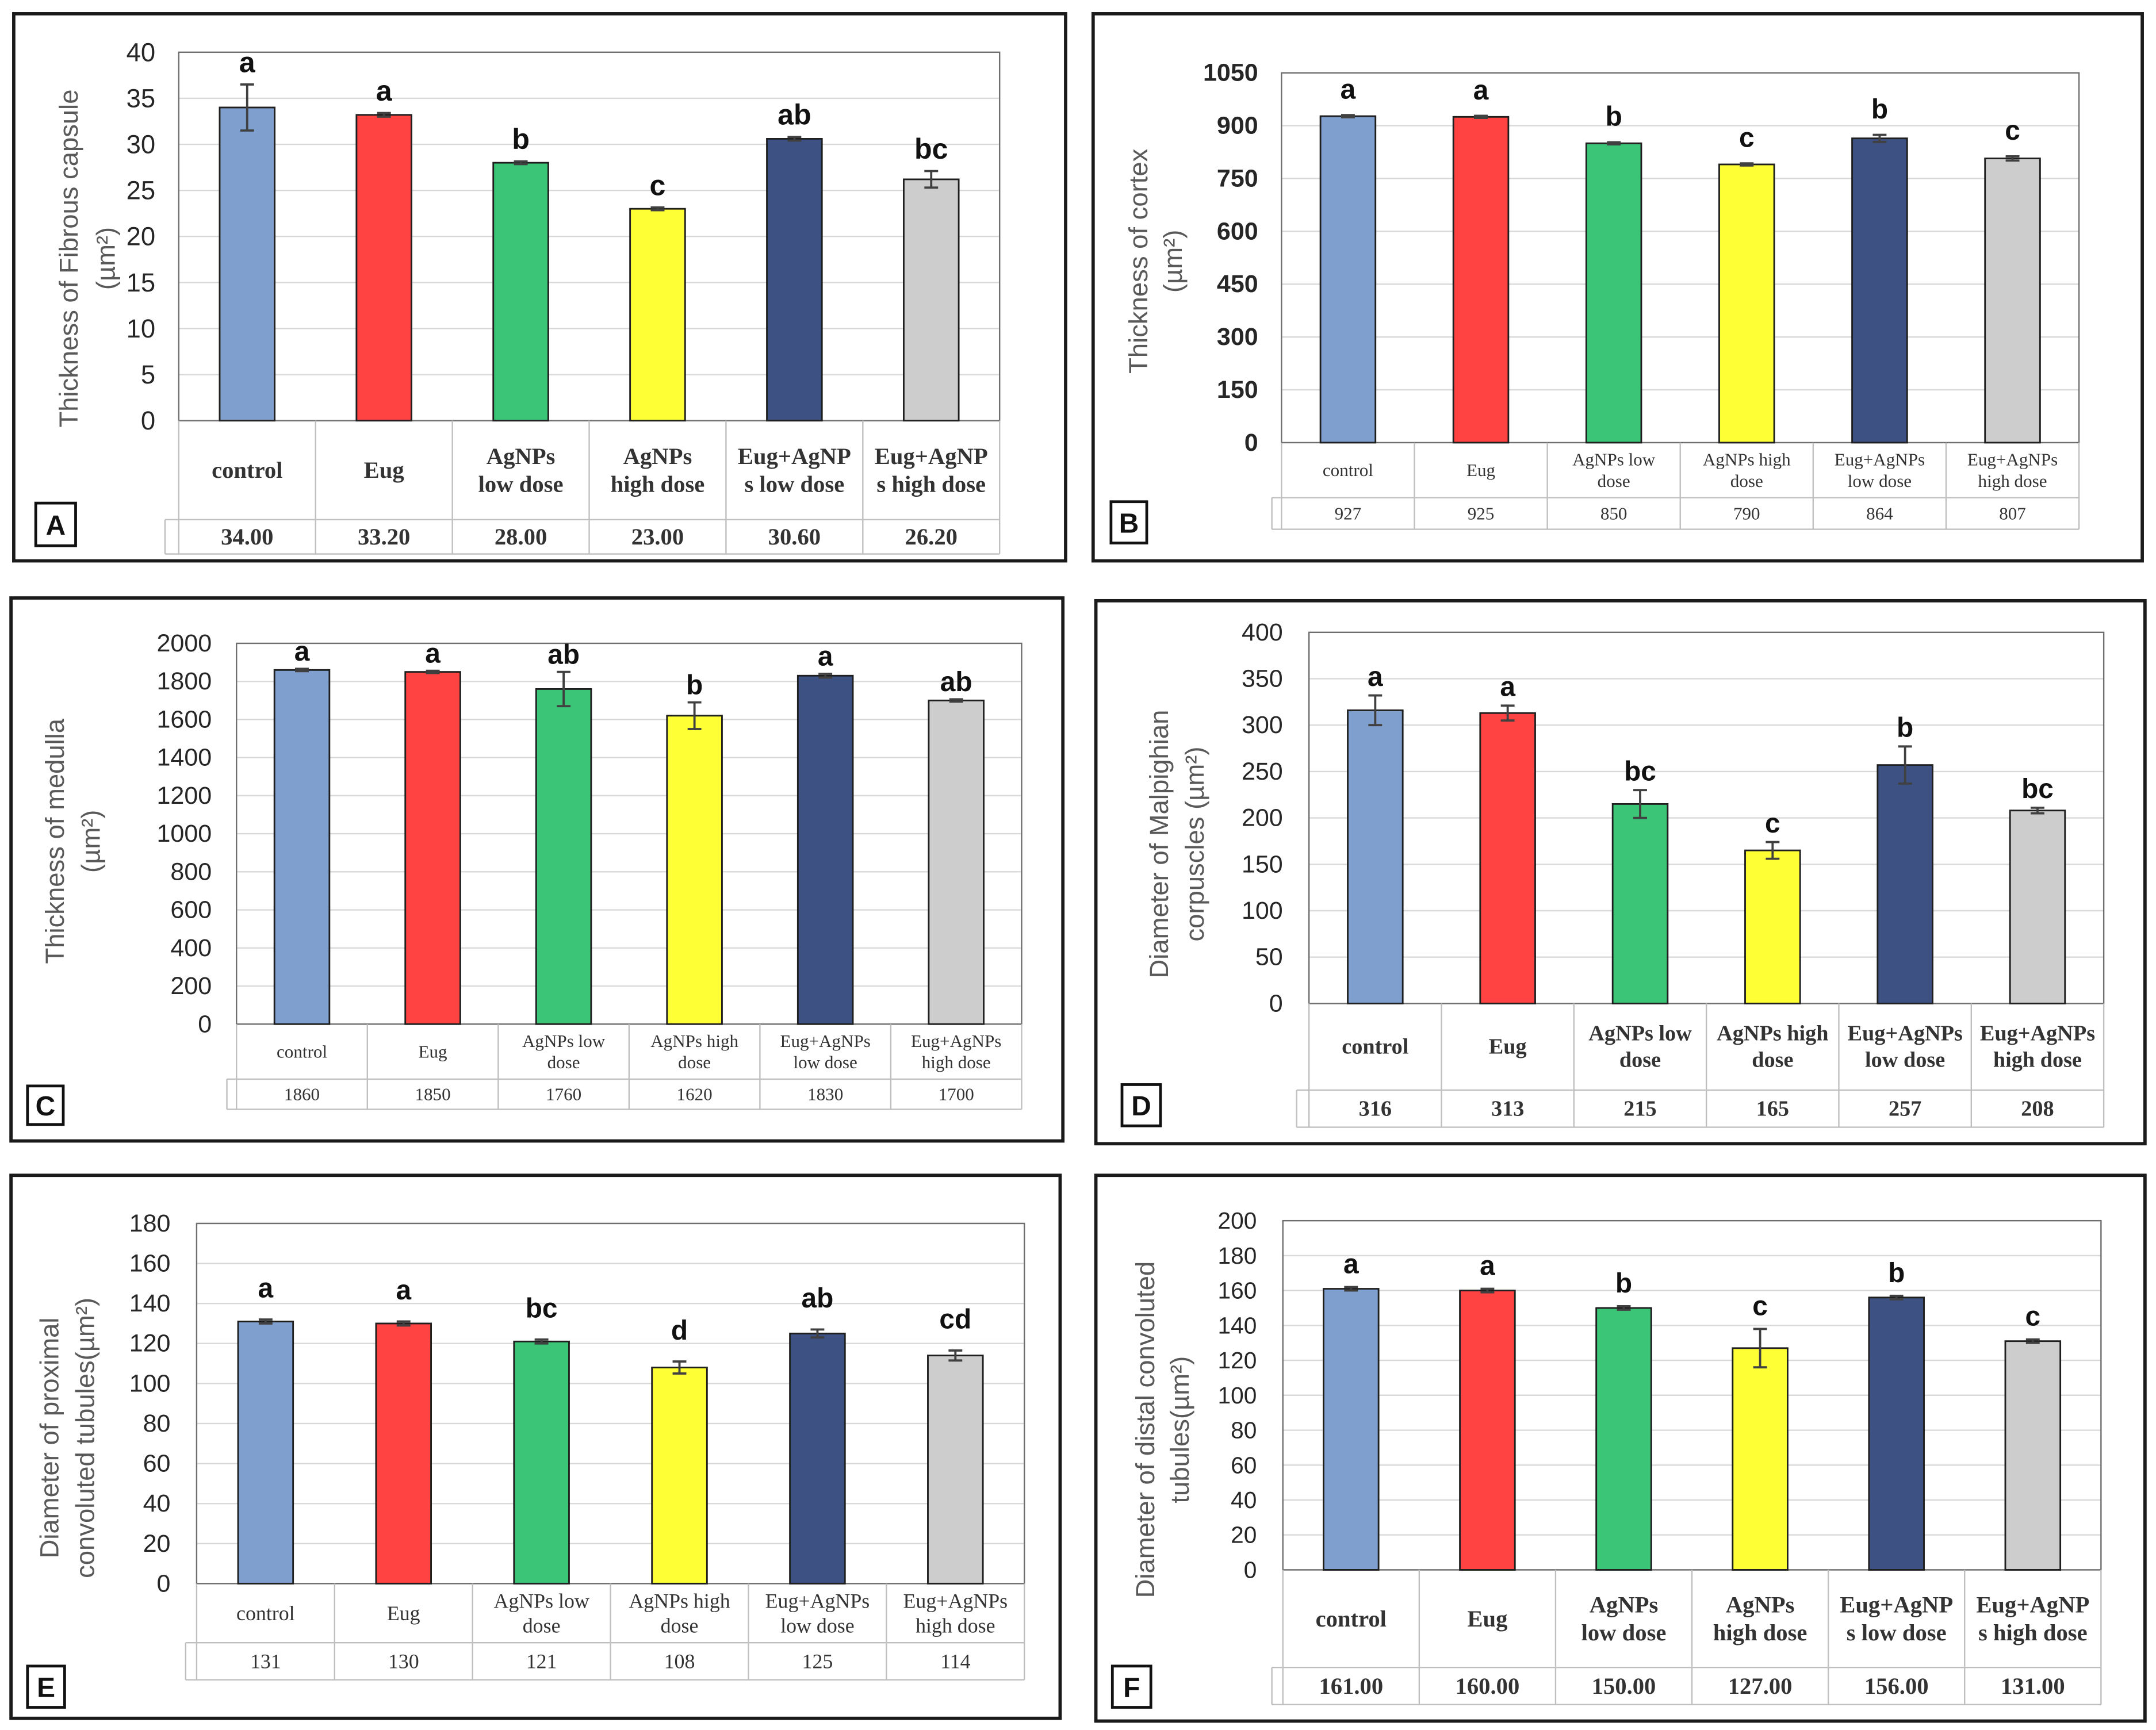 The image size is (2156, 1730). What do you see at coordinates (1238, 1396) in the screenshot?
I see `y-tick-label: 100` at bounding box center [1238, 1396].